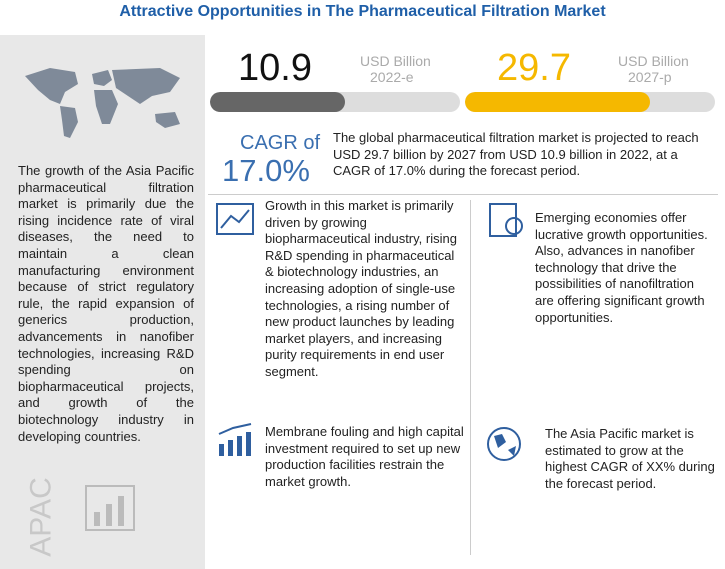 This screenshot has width=725, height=569. What do you see at coordinates (534, 68) in the screenshot?
I see `metric-value: 29.7` at bounding box center [534, 68].